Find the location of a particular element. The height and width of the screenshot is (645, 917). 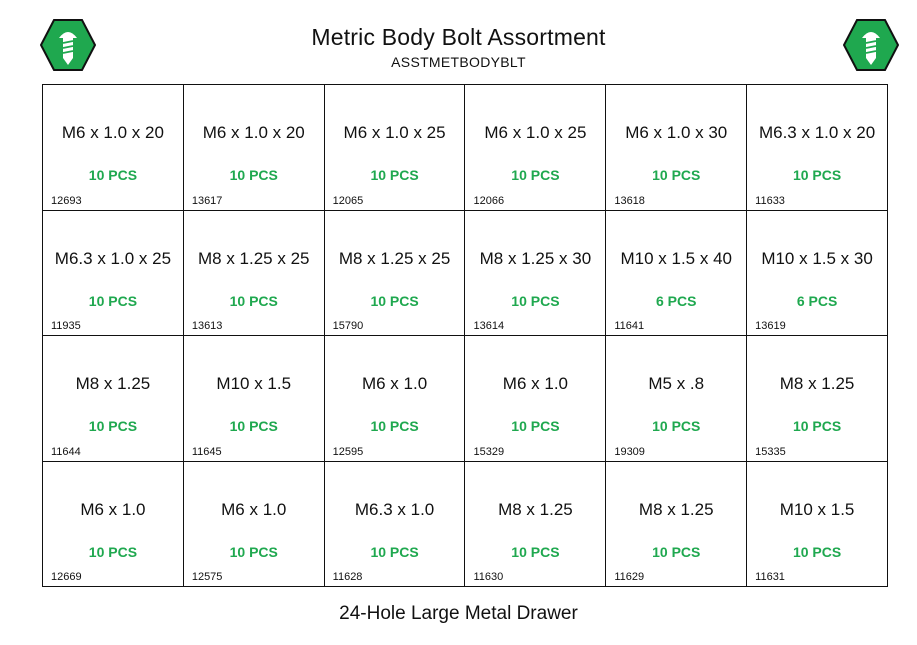

part-number: 11630 is located at coordinates (488, 577).